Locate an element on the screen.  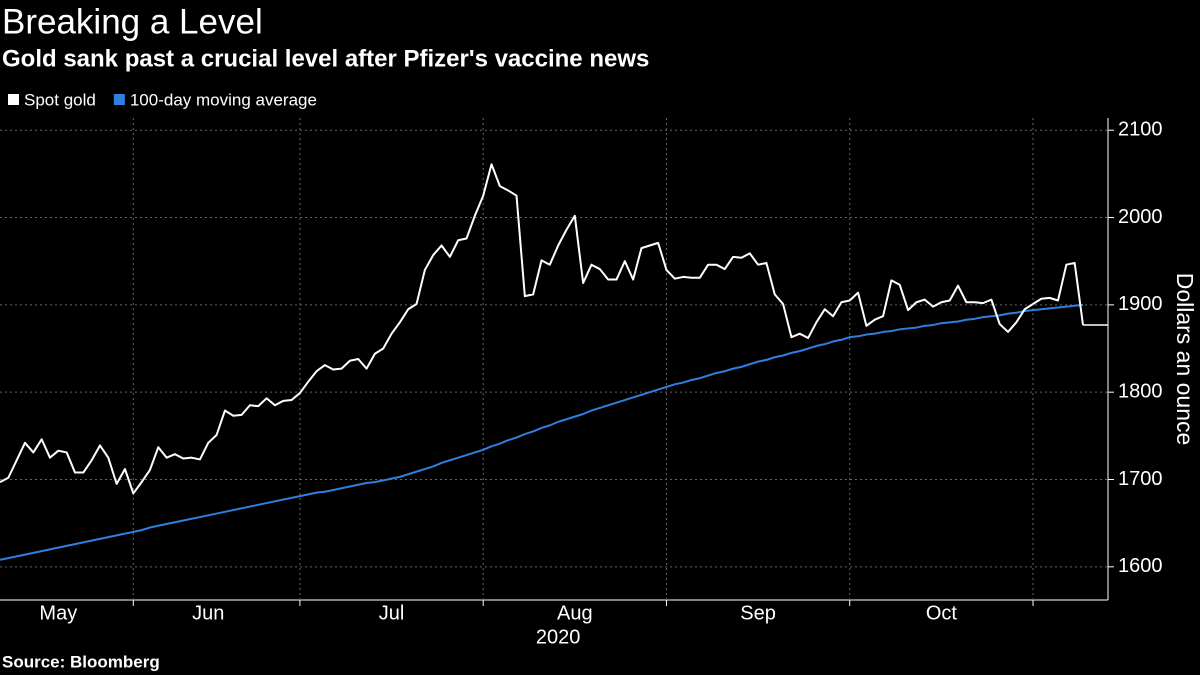
y-axis-title: Dollars an ounce is located at coordinates (1185, 359).